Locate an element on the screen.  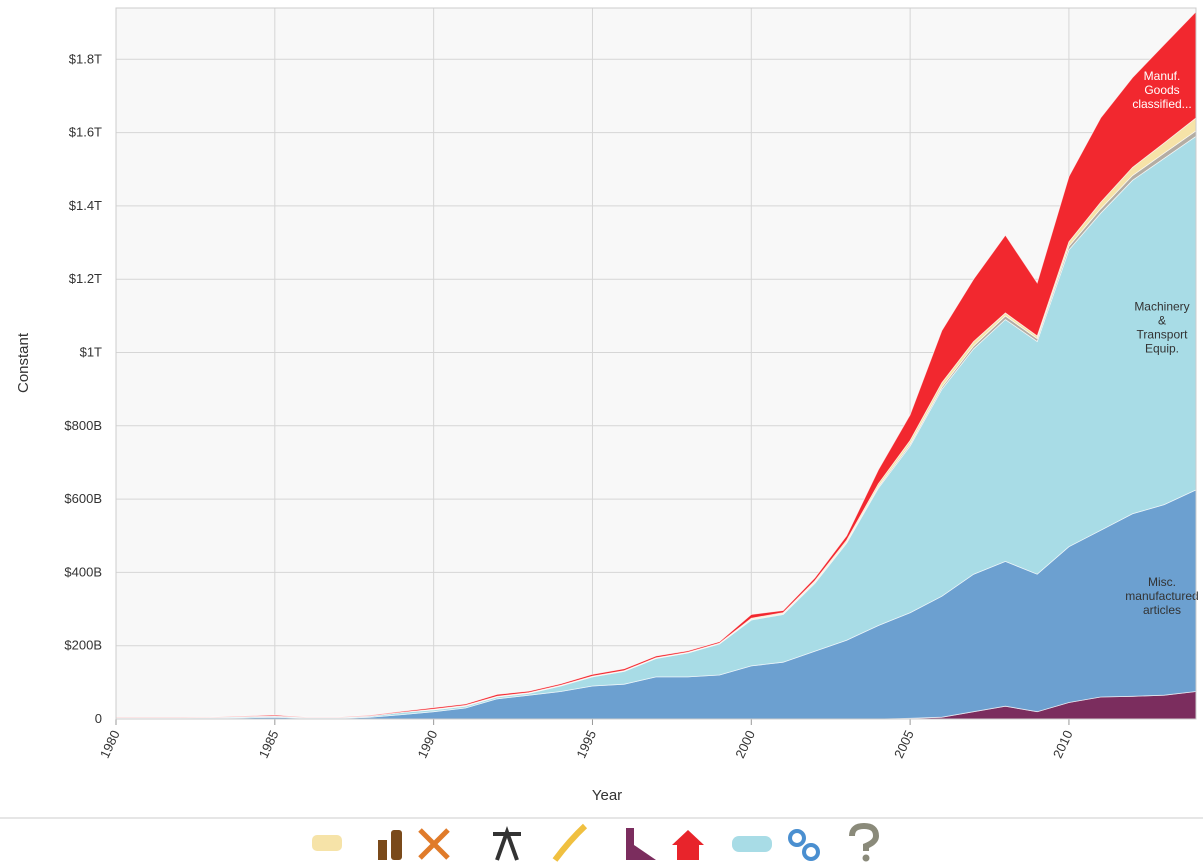
y-tick-label: 0 is located at coordinates (98, 718).